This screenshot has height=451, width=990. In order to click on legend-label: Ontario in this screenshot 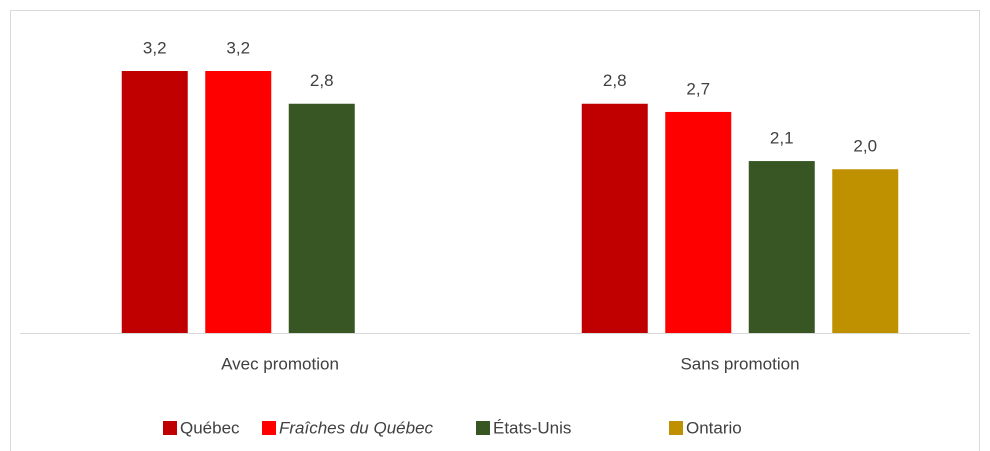, I will do `click(714, 427)`.